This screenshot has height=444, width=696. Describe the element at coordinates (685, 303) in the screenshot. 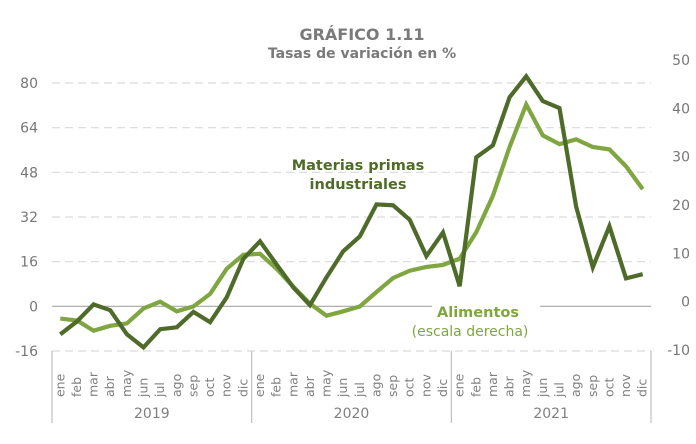

I see `right-tick-label: 0` at that location.